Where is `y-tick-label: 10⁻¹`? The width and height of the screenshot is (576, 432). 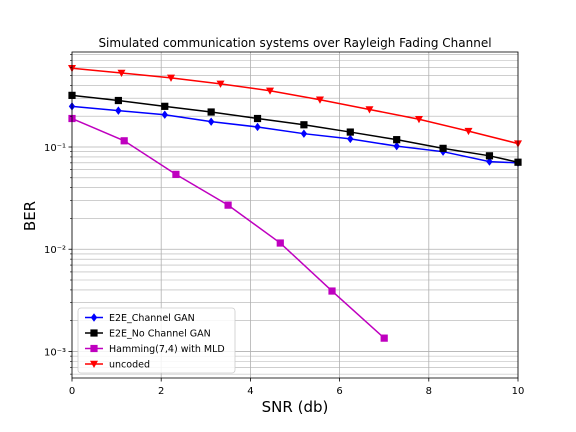
y-tick-label: 10⁻¹ is located at coordinates (55, 148).